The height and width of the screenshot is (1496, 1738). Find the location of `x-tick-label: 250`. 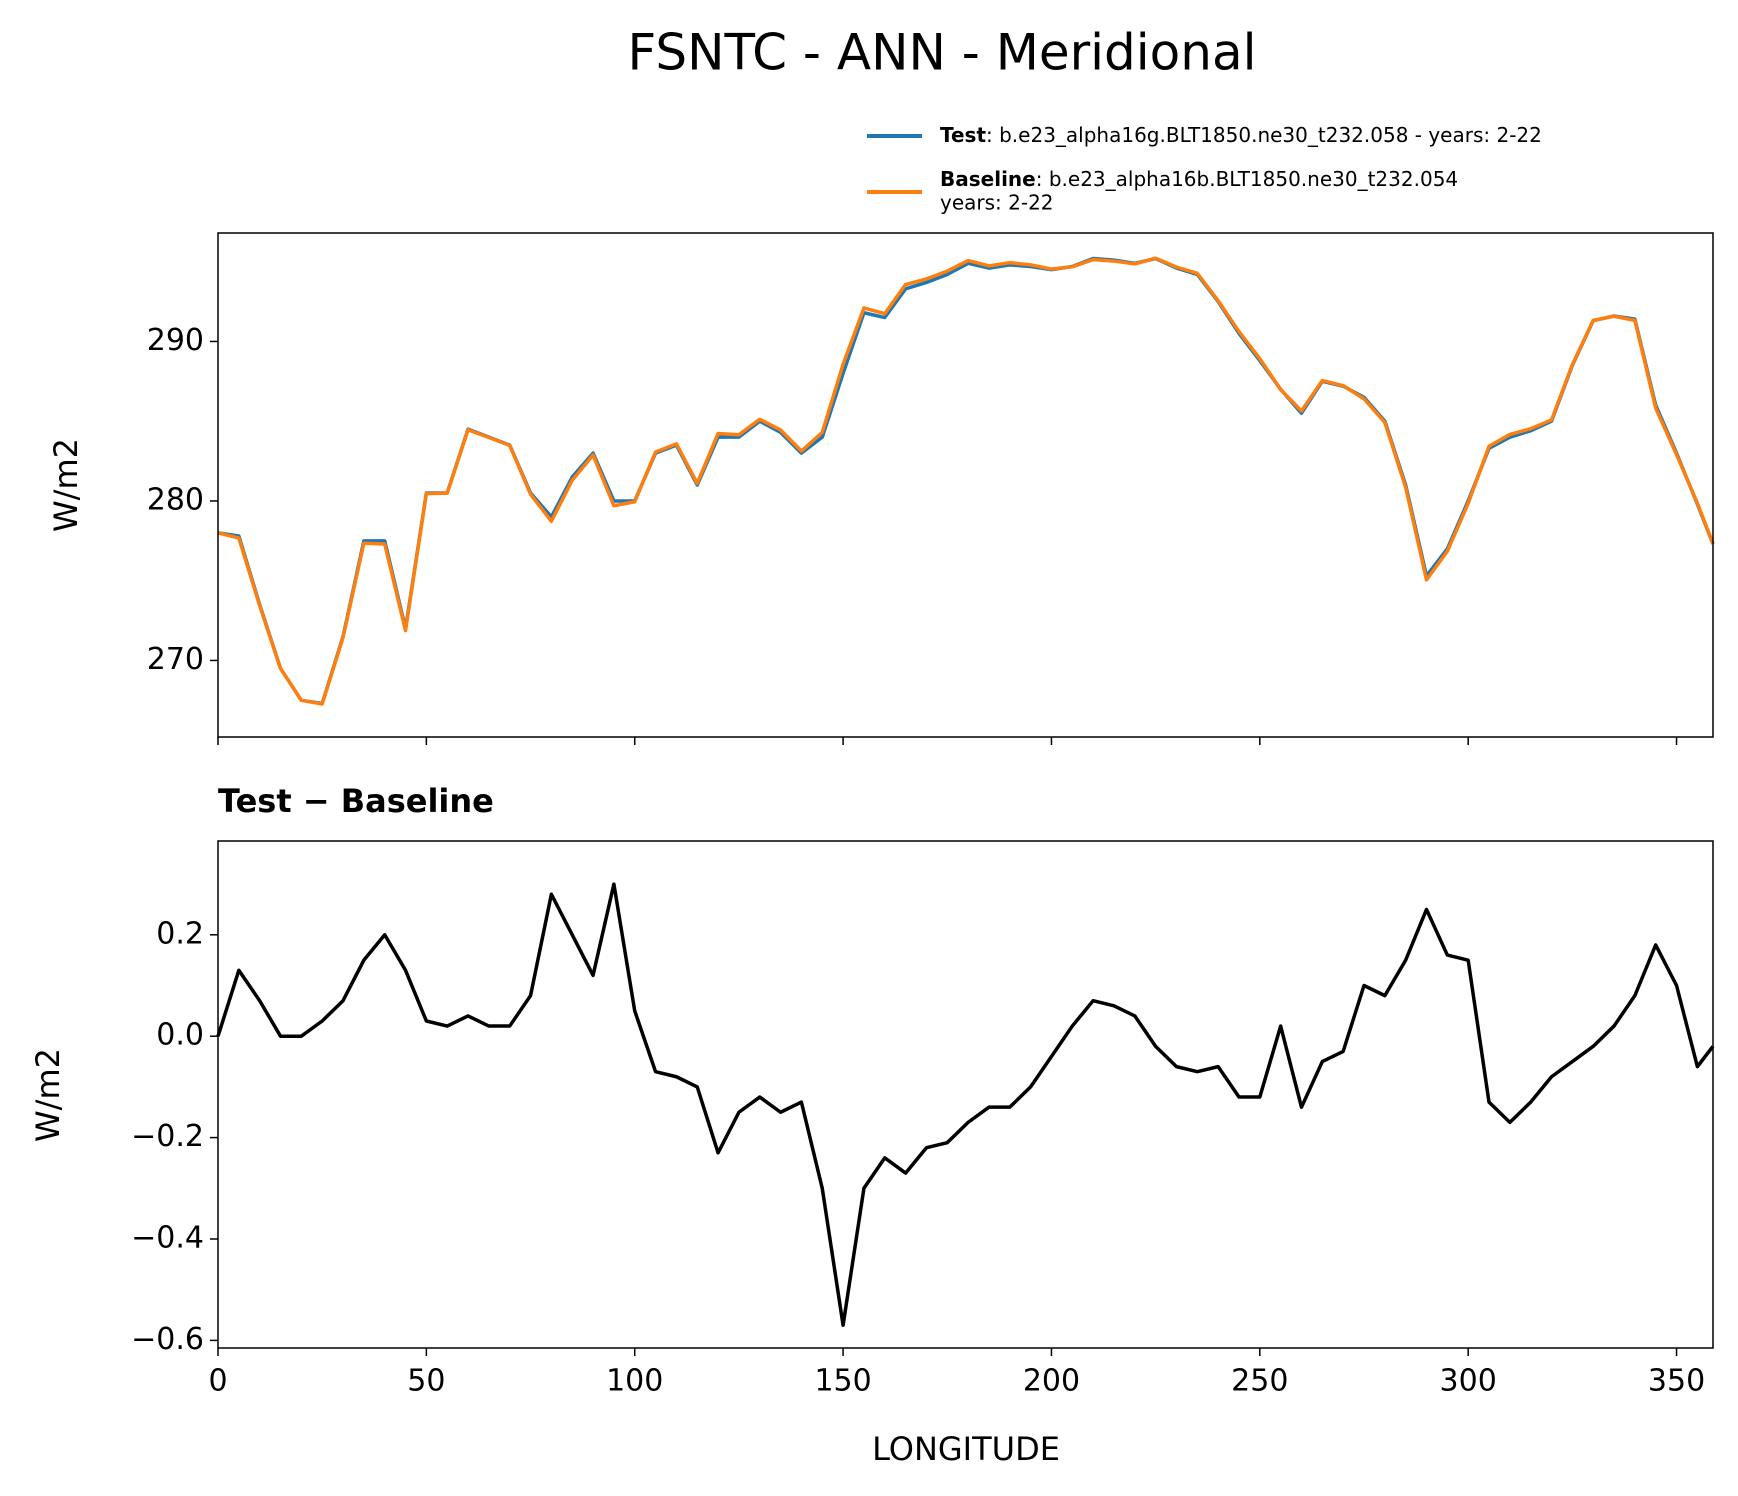

x-tick-label: 250 is located at coordinates (1259, 1381).